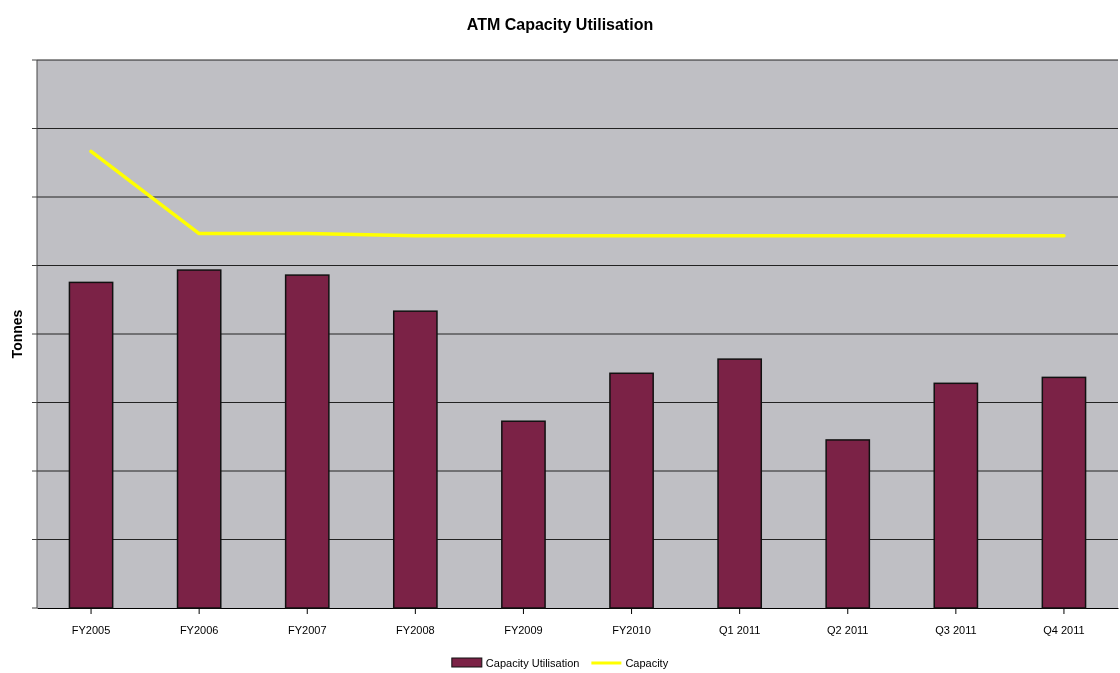 This screenshot has height=673, width=1120. Describe the element at coordinates (848, 629) in the screenshot. I see `x-tick-label: Q2 2011` at that location.